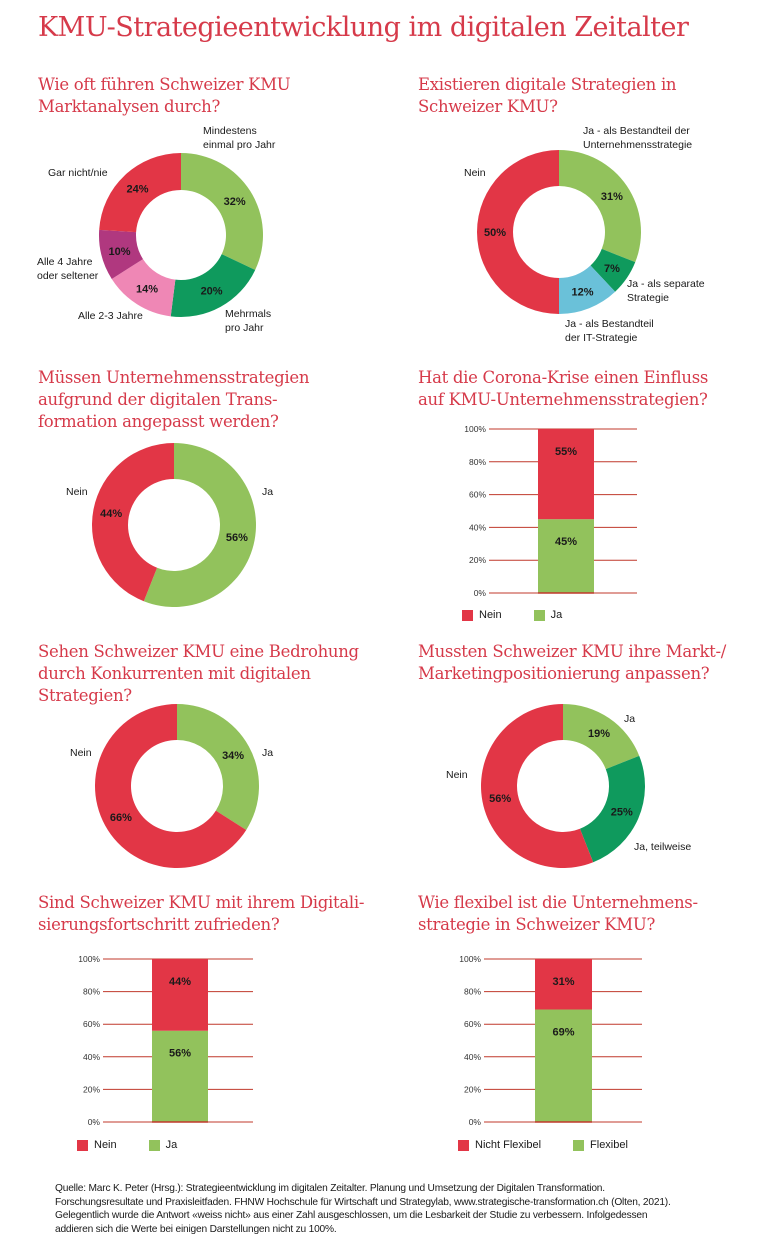 This screenshot has width=770, height=1250. What do you see at coordinates (547, 84) in the screenshot?
I see `chart-title-line: Existieren digitale Strategien in` at bounding box center [547, 84].